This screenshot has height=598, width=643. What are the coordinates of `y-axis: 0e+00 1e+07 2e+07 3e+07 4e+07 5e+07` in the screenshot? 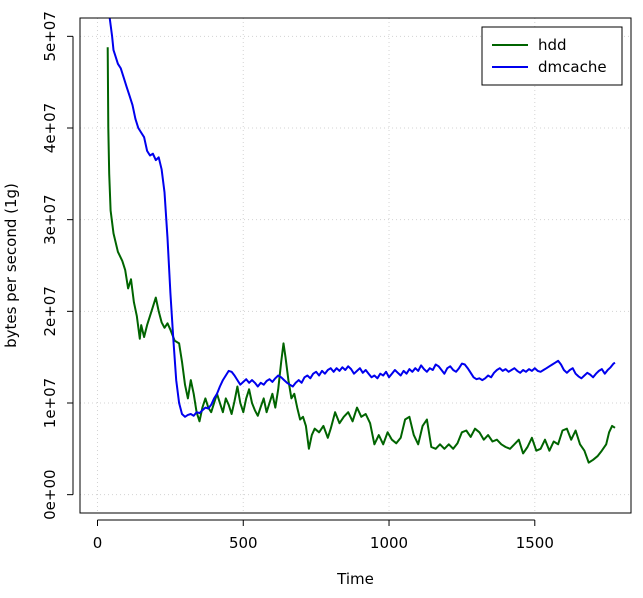 It's located at (57, 265).